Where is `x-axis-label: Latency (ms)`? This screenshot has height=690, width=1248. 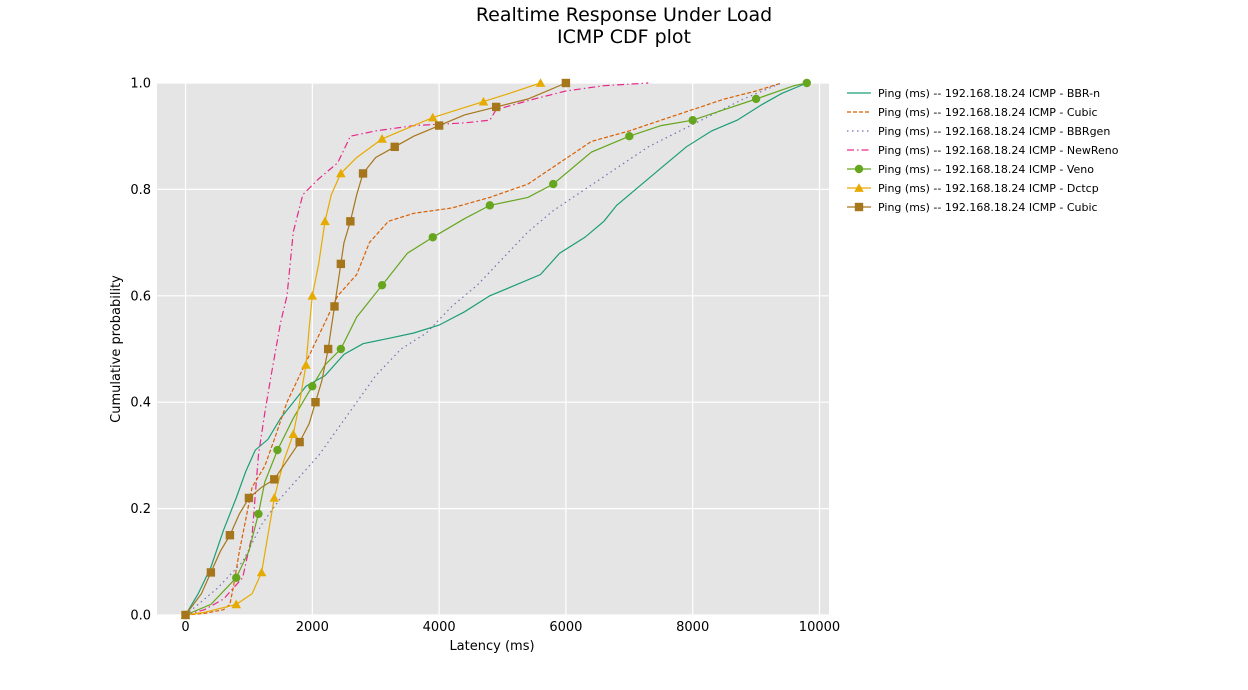 x-axis-label: Latency (ms) is located at coordinates (491, 646).